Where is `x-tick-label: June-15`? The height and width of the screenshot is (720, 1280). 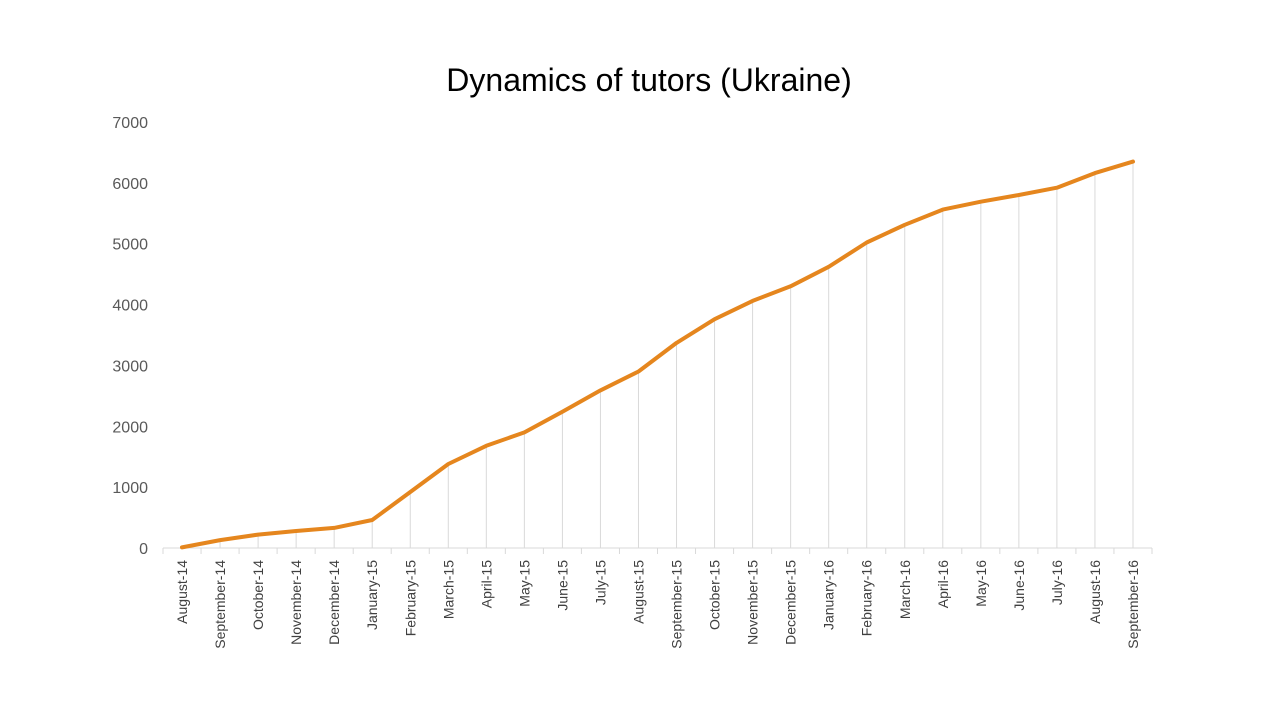 x-tick-label: June-15 is located at coordinates (562, 585).